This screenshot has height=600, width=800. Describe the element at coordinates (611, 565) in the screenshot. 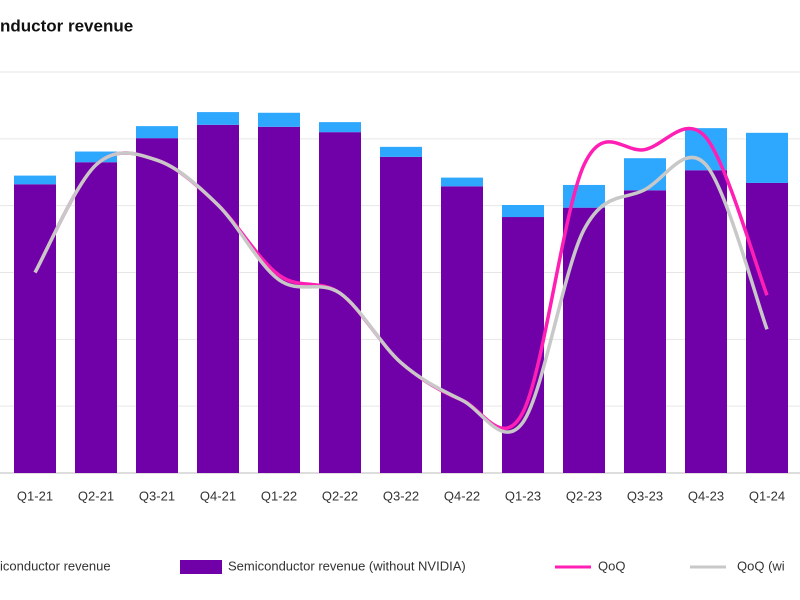

I see `legend-label: QoQ` at that location.